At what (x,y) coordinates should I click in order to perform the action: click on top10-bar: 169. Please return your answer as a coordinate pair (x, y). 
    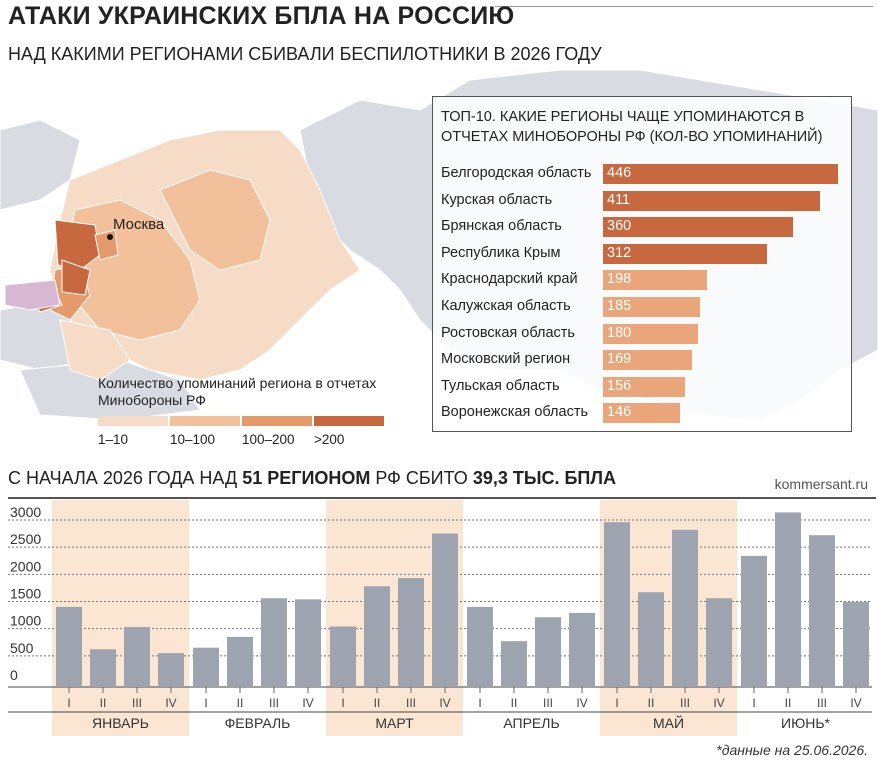
    Looking at the image, I should click on (648, 360).